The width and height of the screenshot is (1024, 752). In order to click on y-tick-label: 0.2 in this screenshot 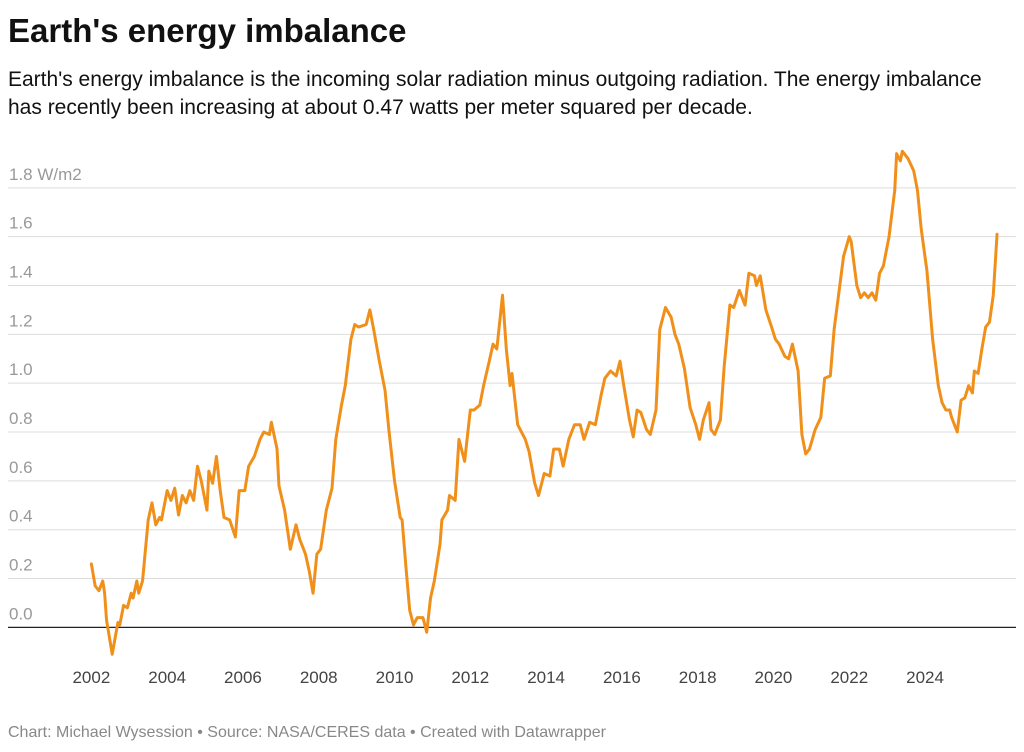, I will do `click(21, 565)`.